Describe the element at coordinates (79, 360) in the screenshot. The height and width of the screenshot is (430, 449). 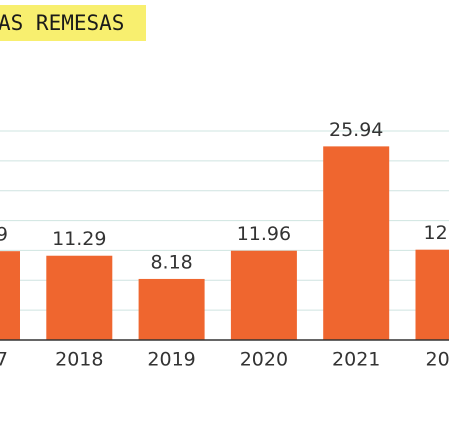
I see `x-tick-label: 2018` at that location.